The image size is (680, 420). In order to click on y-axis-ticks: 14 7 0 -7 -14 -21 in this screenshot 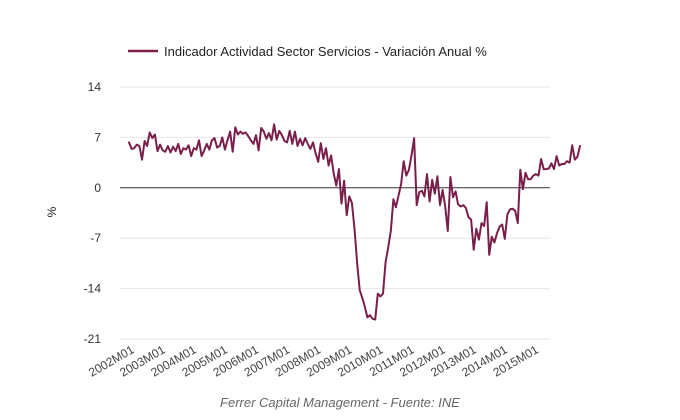, I will do `click(93, 213)`.